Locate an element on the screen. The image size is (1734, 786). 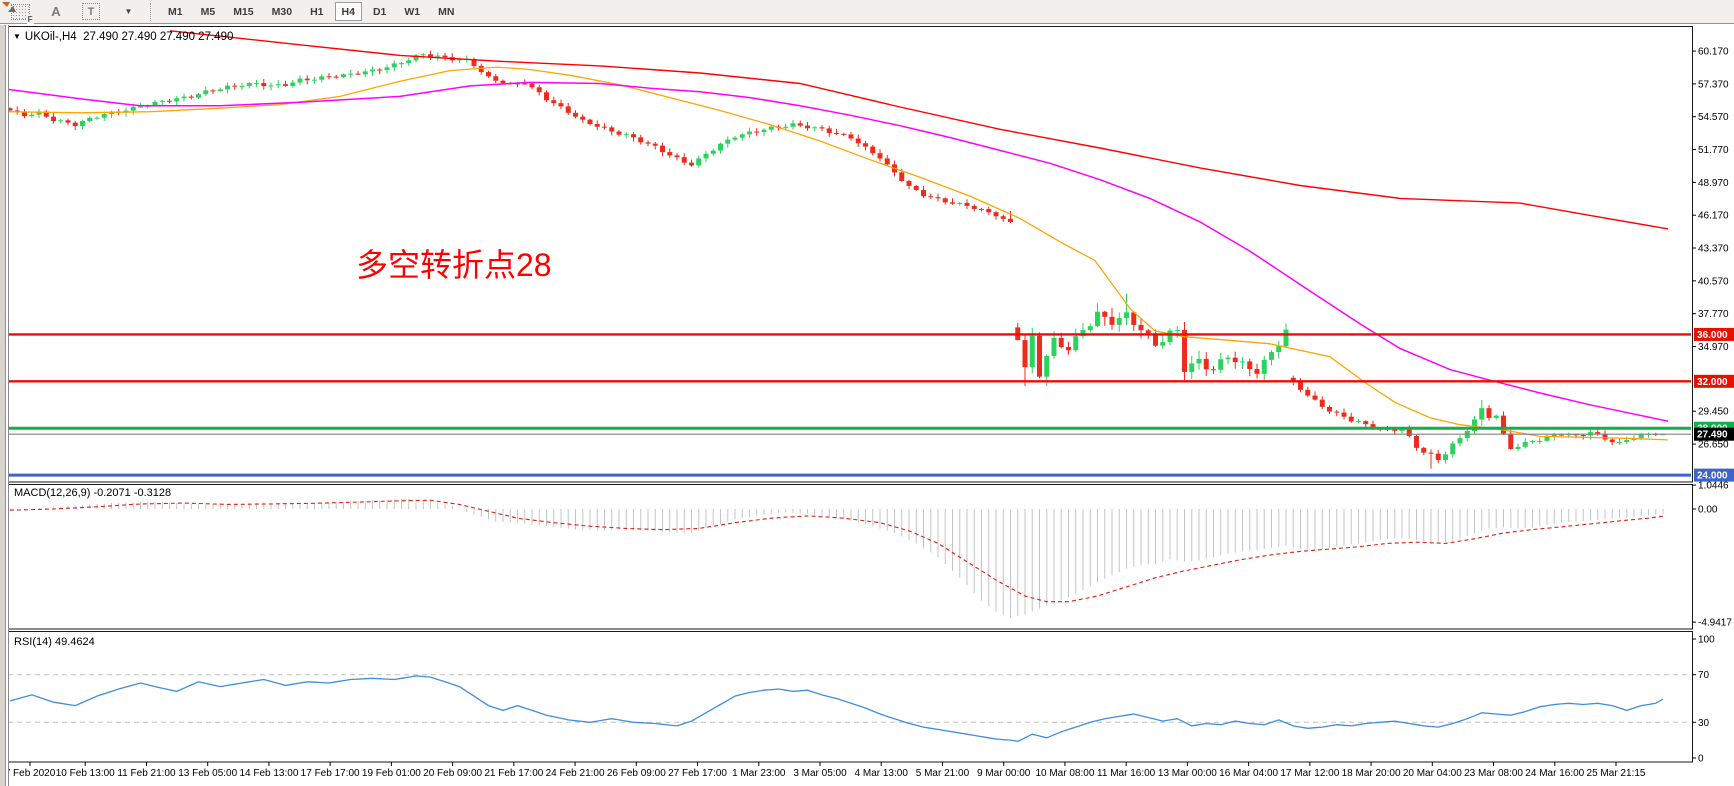
time-axis-label: 14 Feb 13:00 is located at coordinates (268, 773).